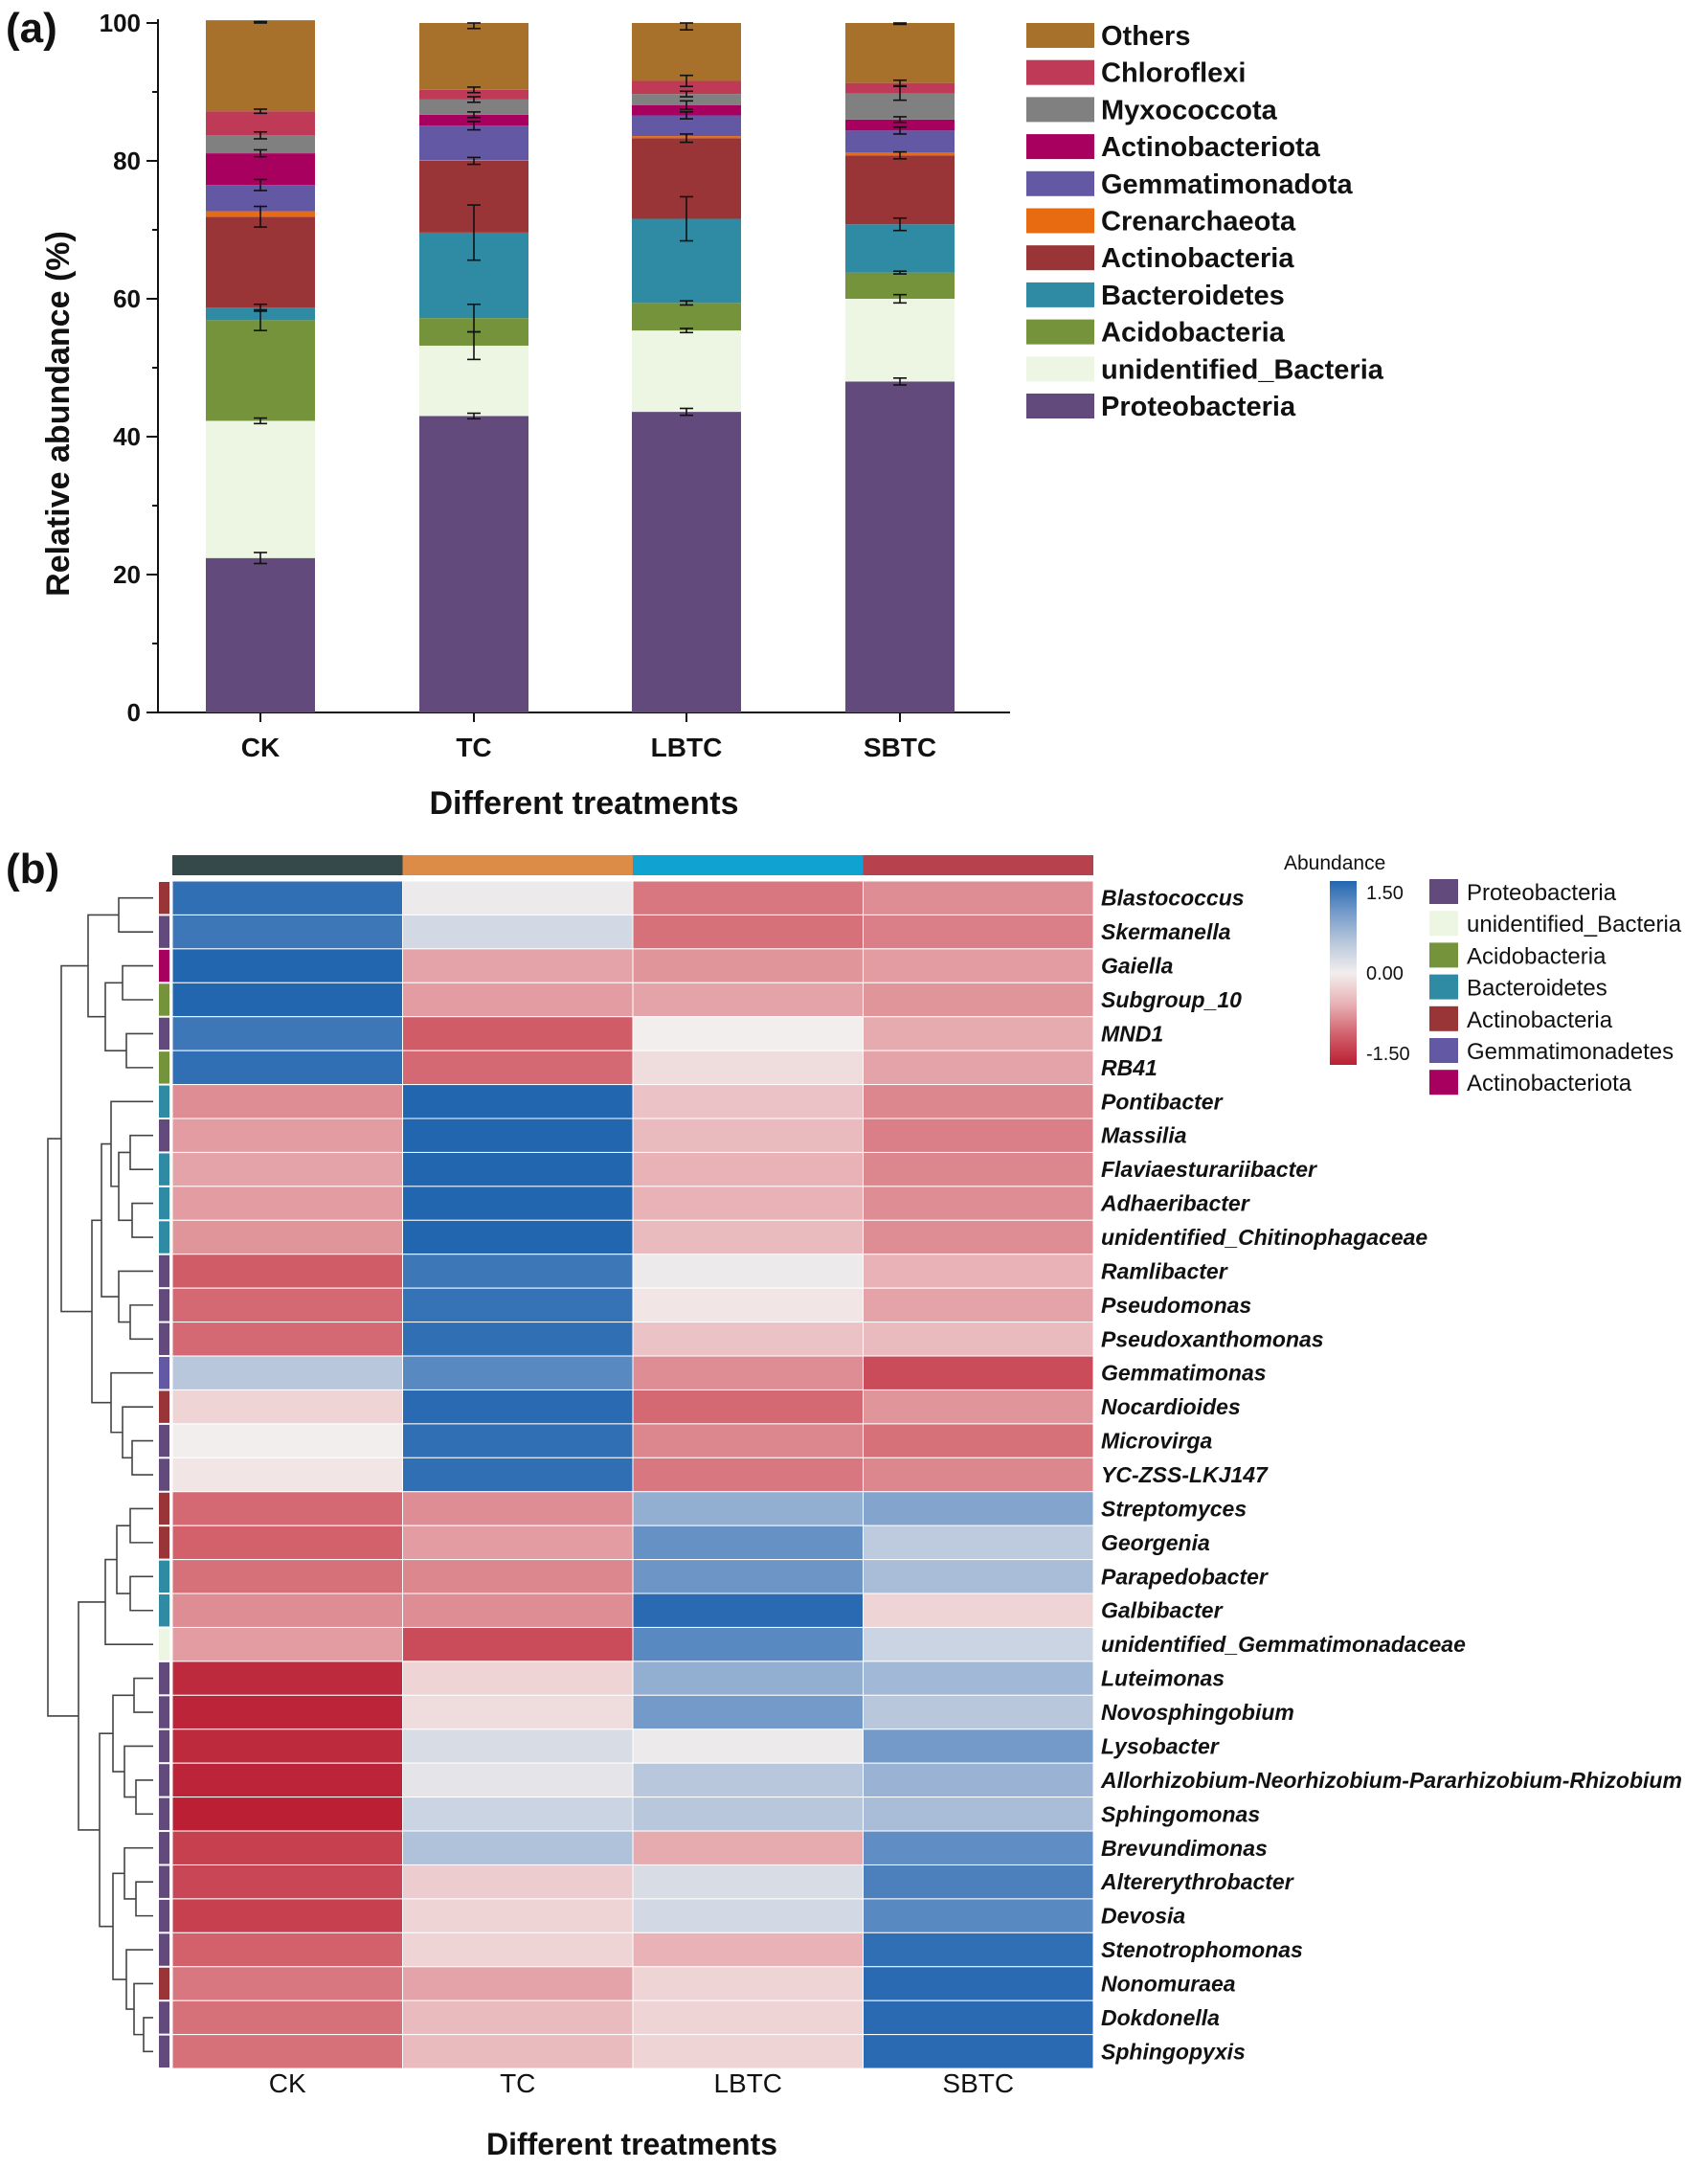  What do you see at coordinates (1162, 1611) in the screenshot?
I see `genus-label-galbibacter: Galbibacter` at bounding box center [1162, 1611].